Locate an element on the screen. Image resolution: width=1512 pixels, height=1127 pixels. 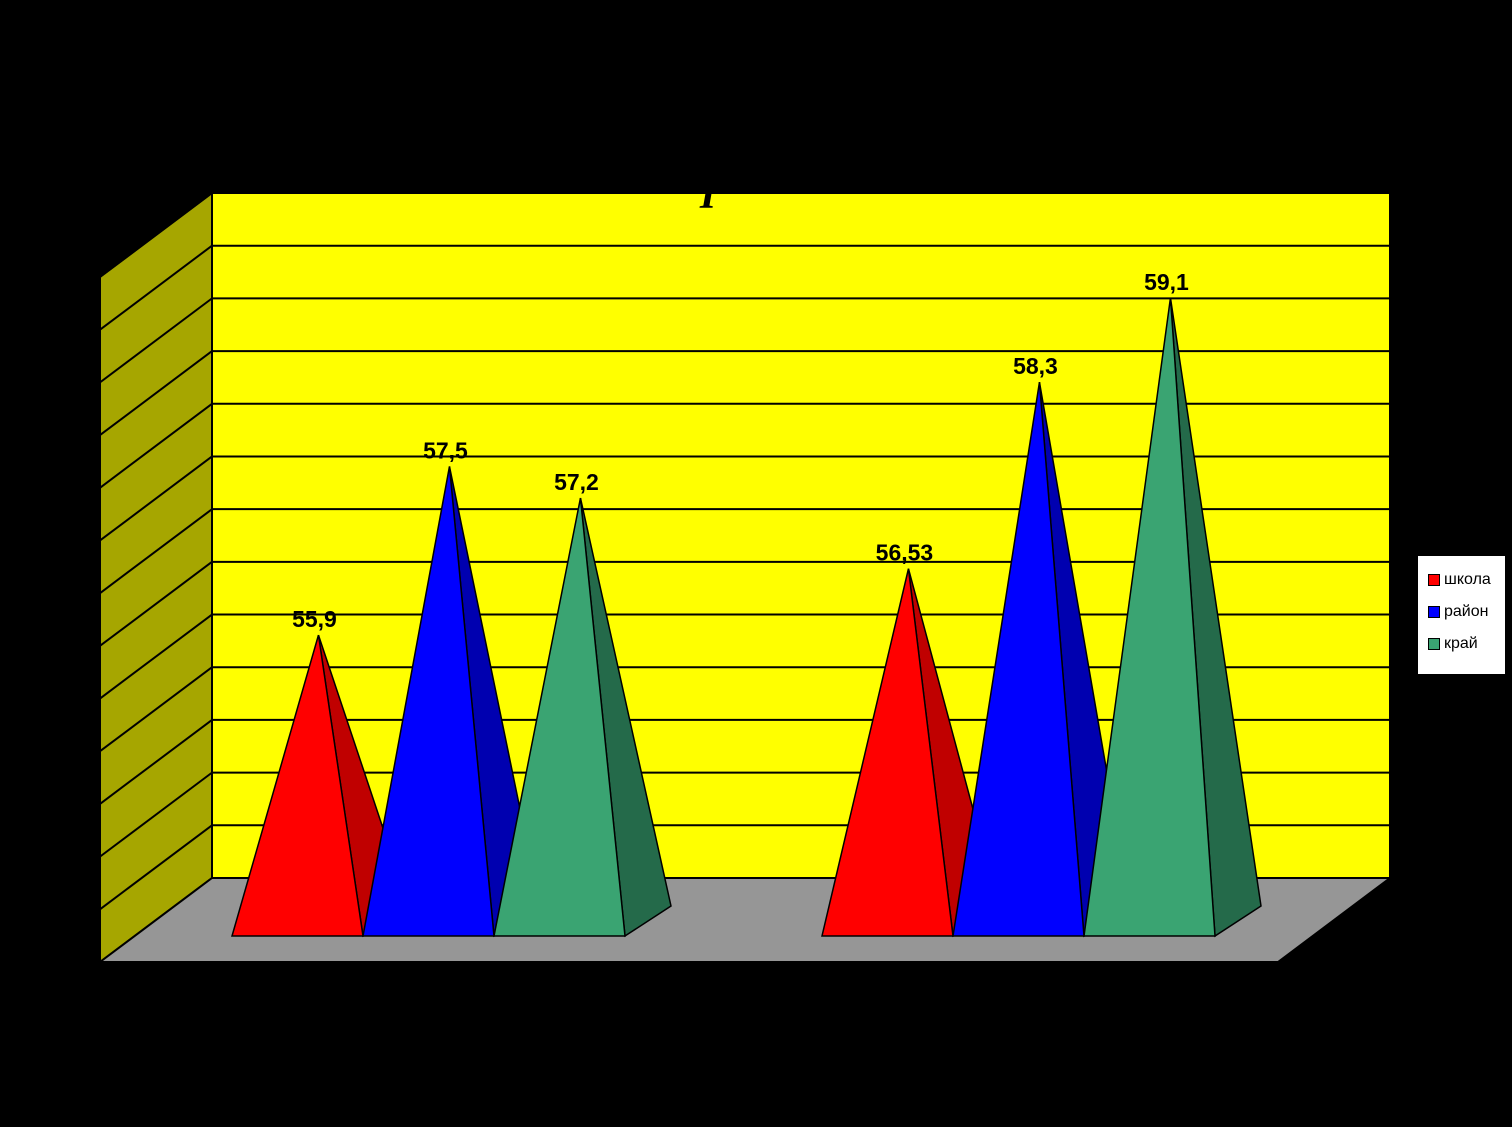
legend-label: край is located at coordinates (1461, 643).